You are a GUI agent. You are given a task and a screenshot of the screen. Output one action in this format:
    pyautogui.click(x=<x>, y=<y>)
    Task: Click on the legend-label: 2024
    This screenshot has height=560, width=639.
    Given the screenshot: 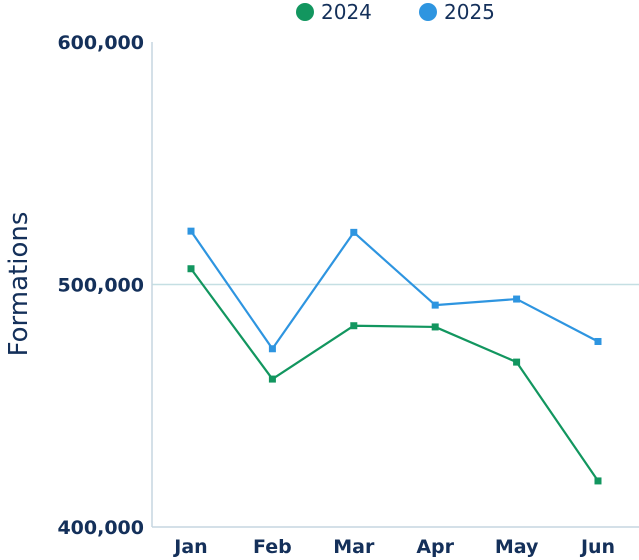 What is the action you would take?
    pyautogui.click(x=346, y=12)
    